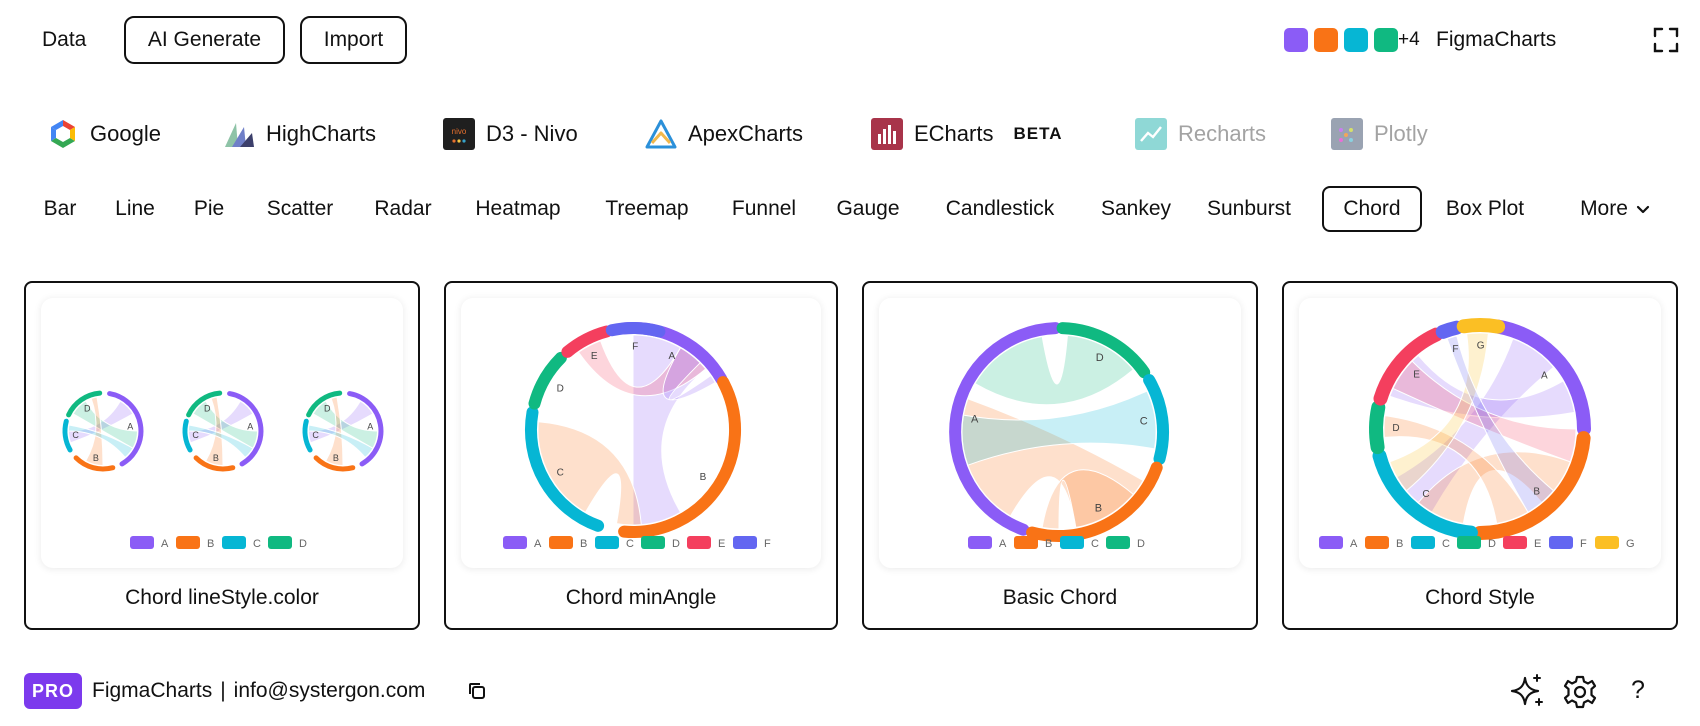 This screenshot has height=726, width=1700. What do you see at coordinates (1485, 208) in the screenshot?
I see `tab-box-plot: Box Plot` at bounding box center [1485, 208].